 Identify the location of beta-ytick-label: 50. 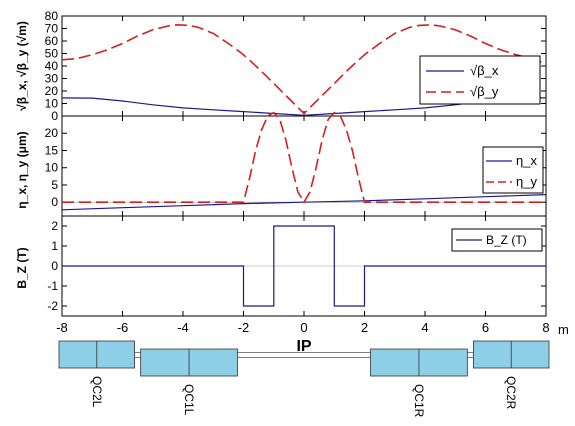
(52, 54).